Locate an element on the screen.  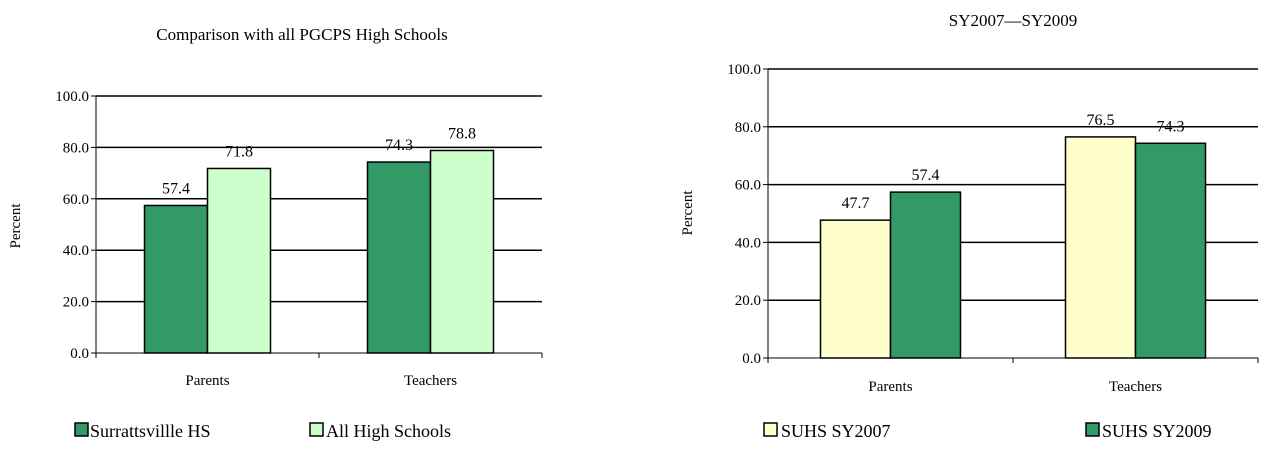
legend-label: SUHS SY2009 is located at coordinates (1157, 431).